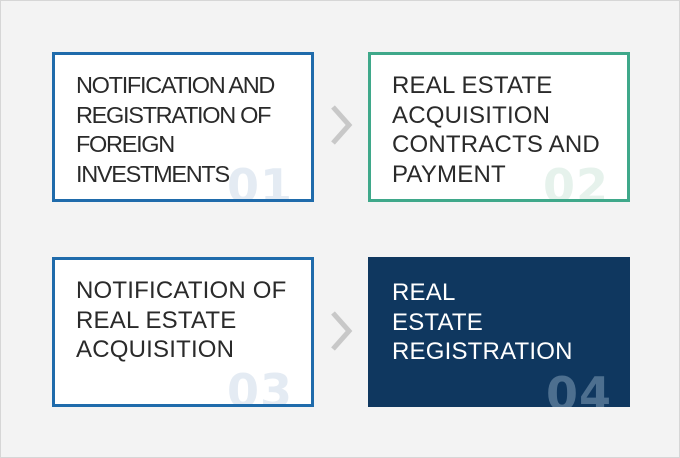 The image size is (680, 458). I want to click on step-label-3: NOTIFICATION OF REAL ESTATE ACQUISITION, so click(181, 320).